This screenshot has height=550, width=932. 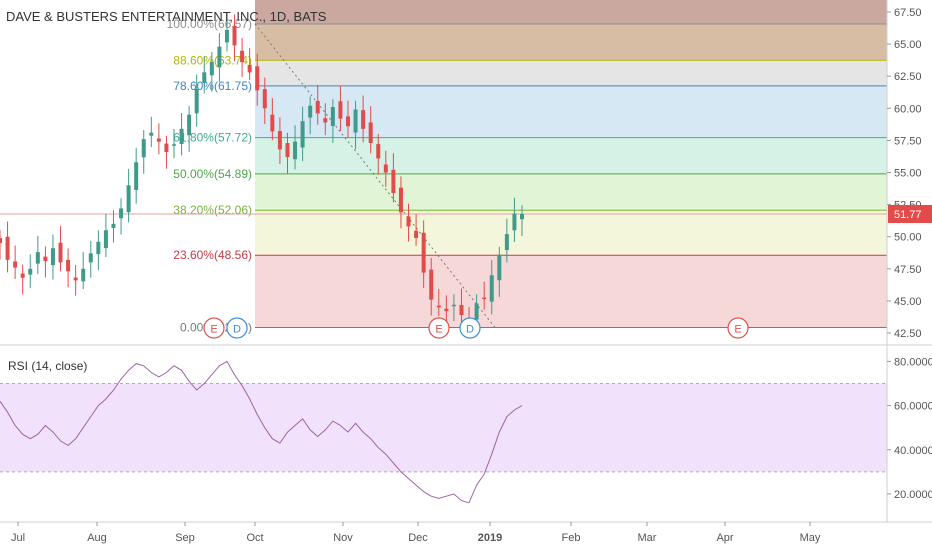 I want to click on y-tick-label: 50.00, so click(x=908, y=238).